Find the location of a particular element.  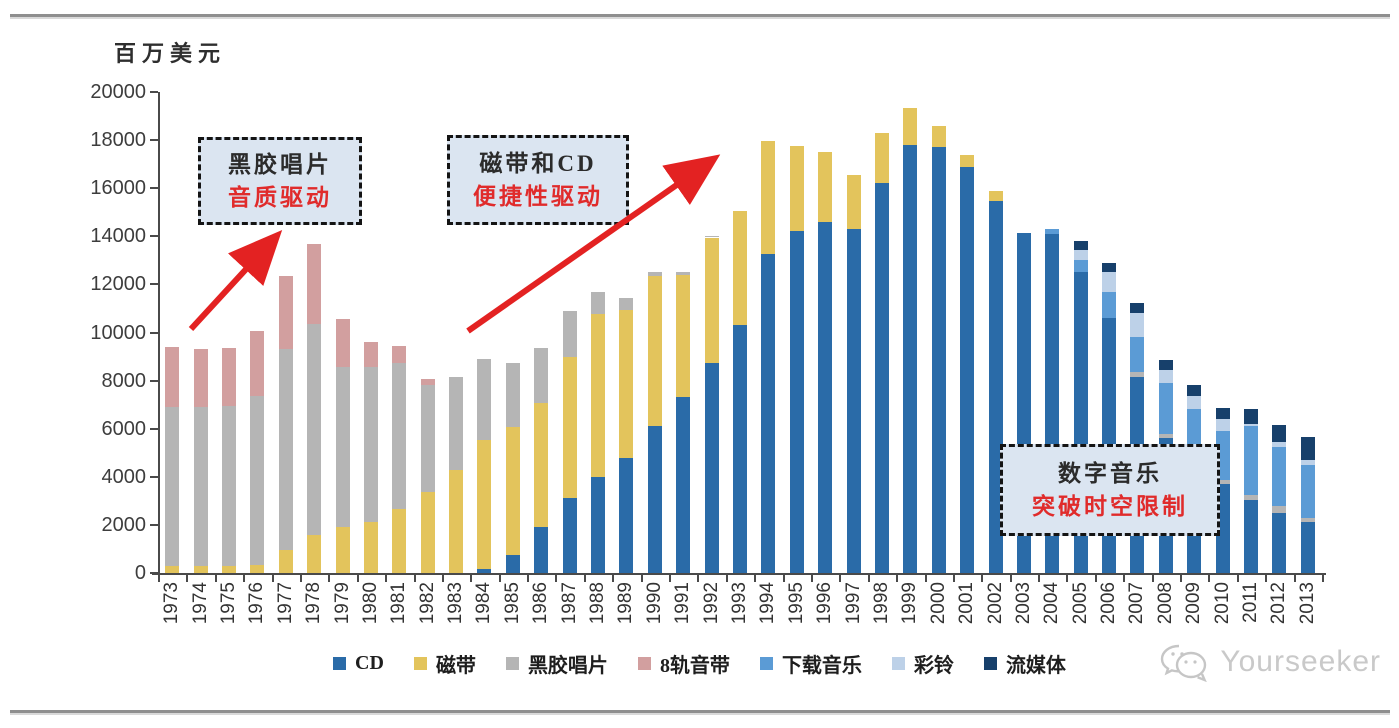

x-axis-year-text: 1995 is located at coordinates (796, 603).